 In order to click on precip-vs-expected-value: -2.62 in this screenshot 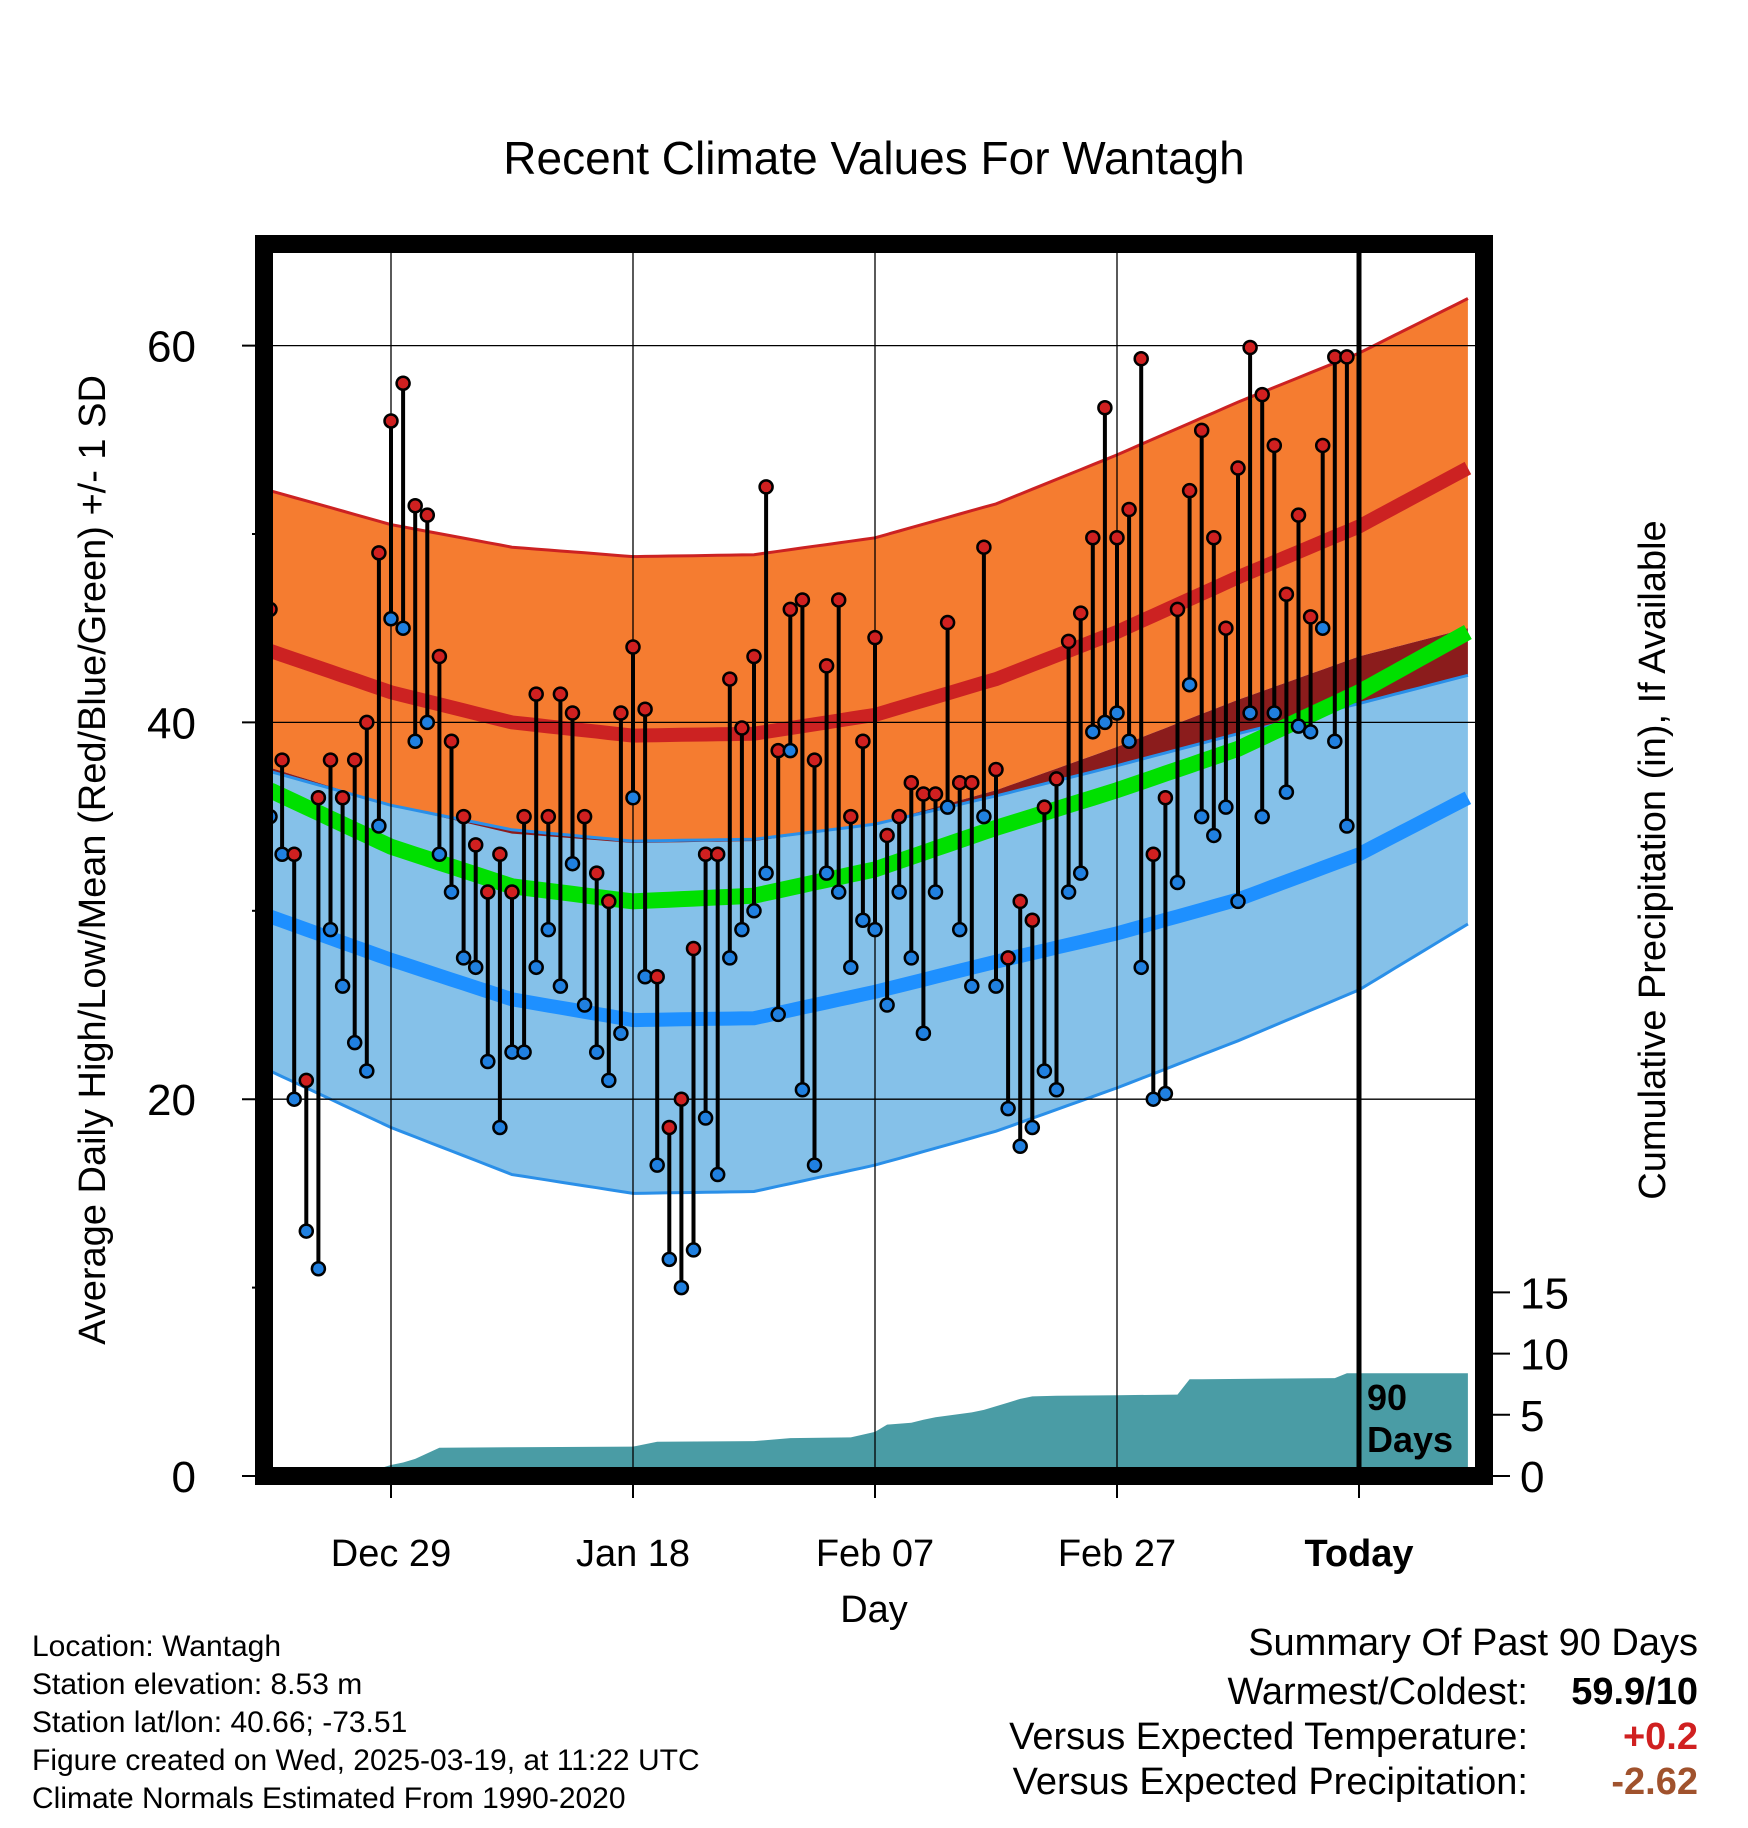, I will do `click(1654, 1782)`.